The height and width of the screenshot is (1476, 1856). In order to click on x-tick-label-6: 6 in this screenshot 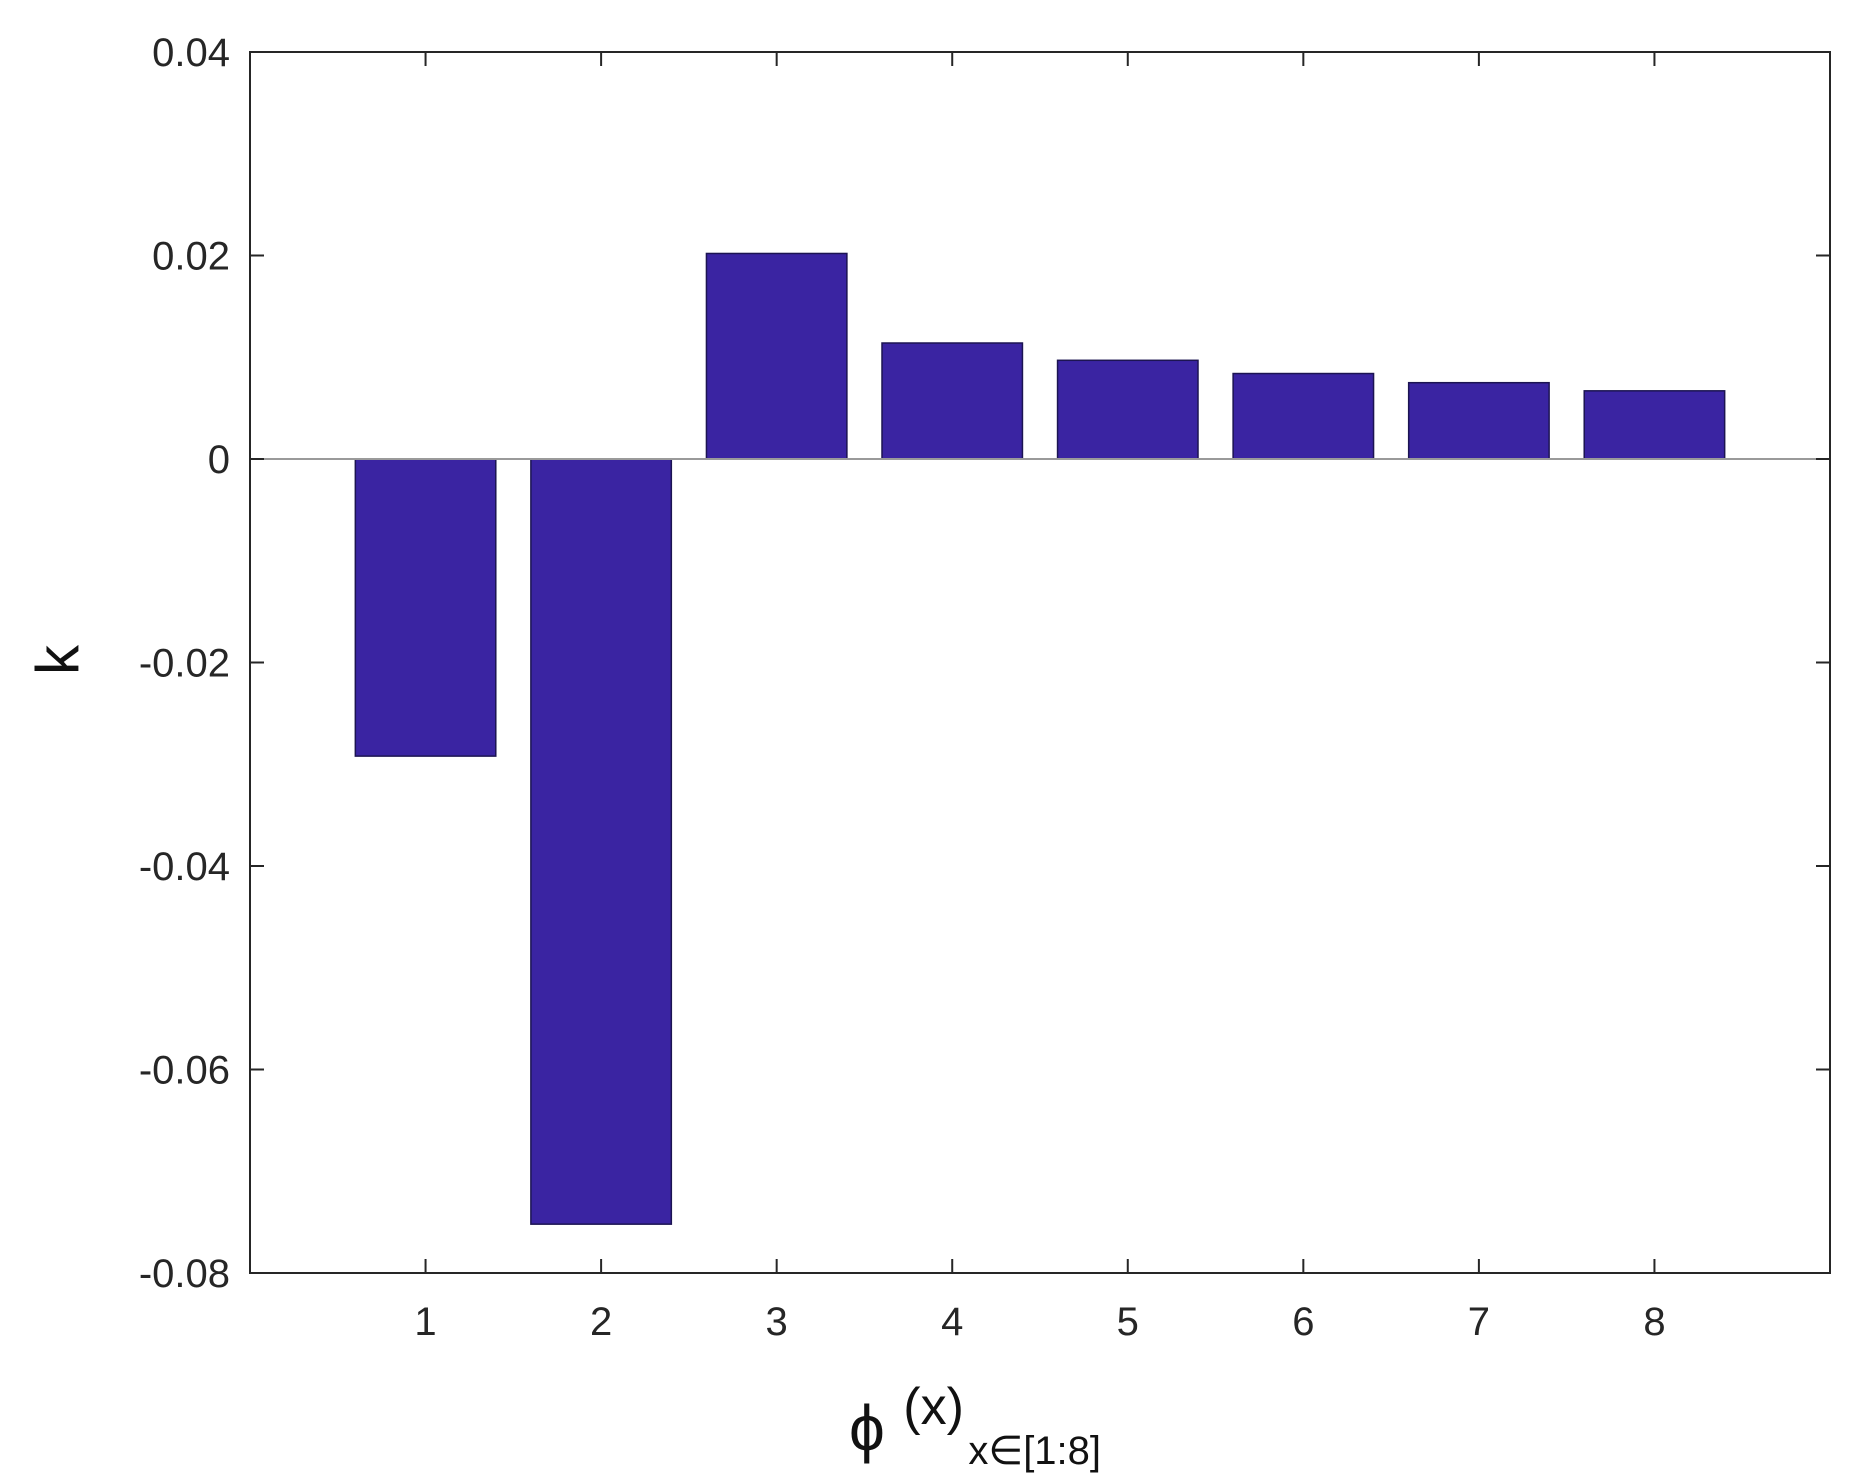, I will do `click(1303, 1322)`.